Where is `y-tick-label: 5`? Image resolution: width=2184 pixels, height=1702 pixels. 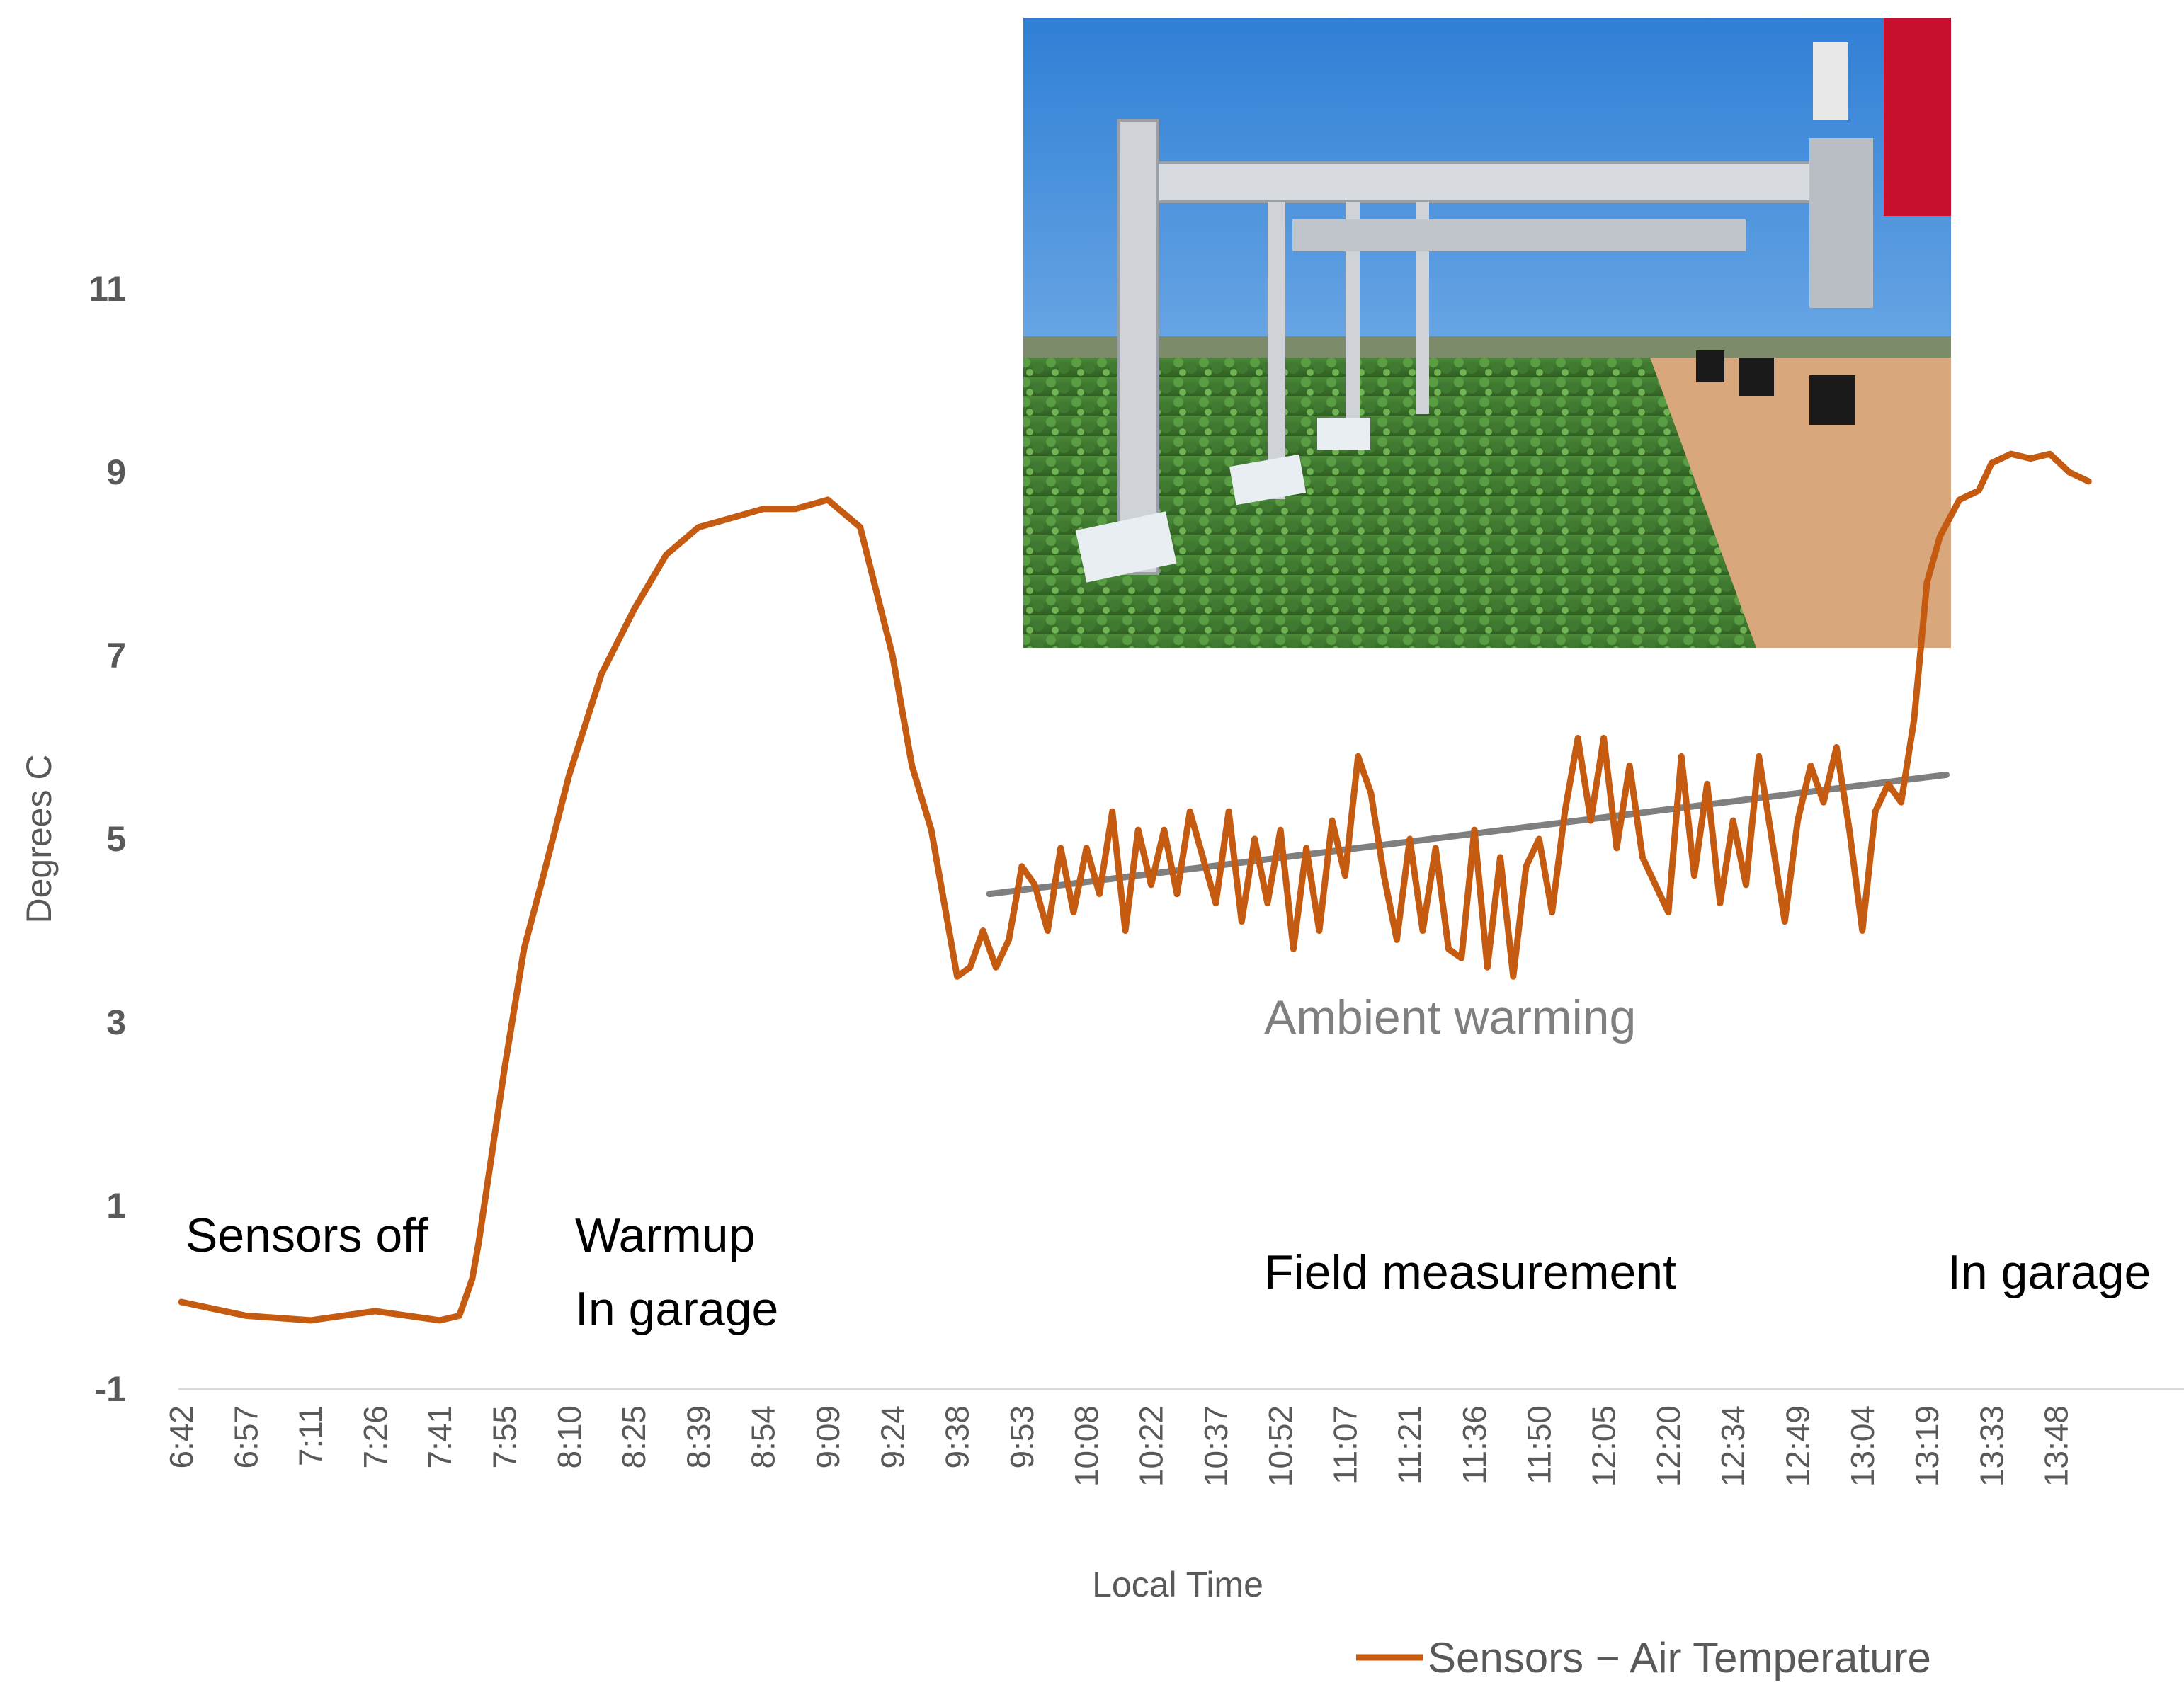
y-tick-label: 5 is located at coordinates (116, 839).